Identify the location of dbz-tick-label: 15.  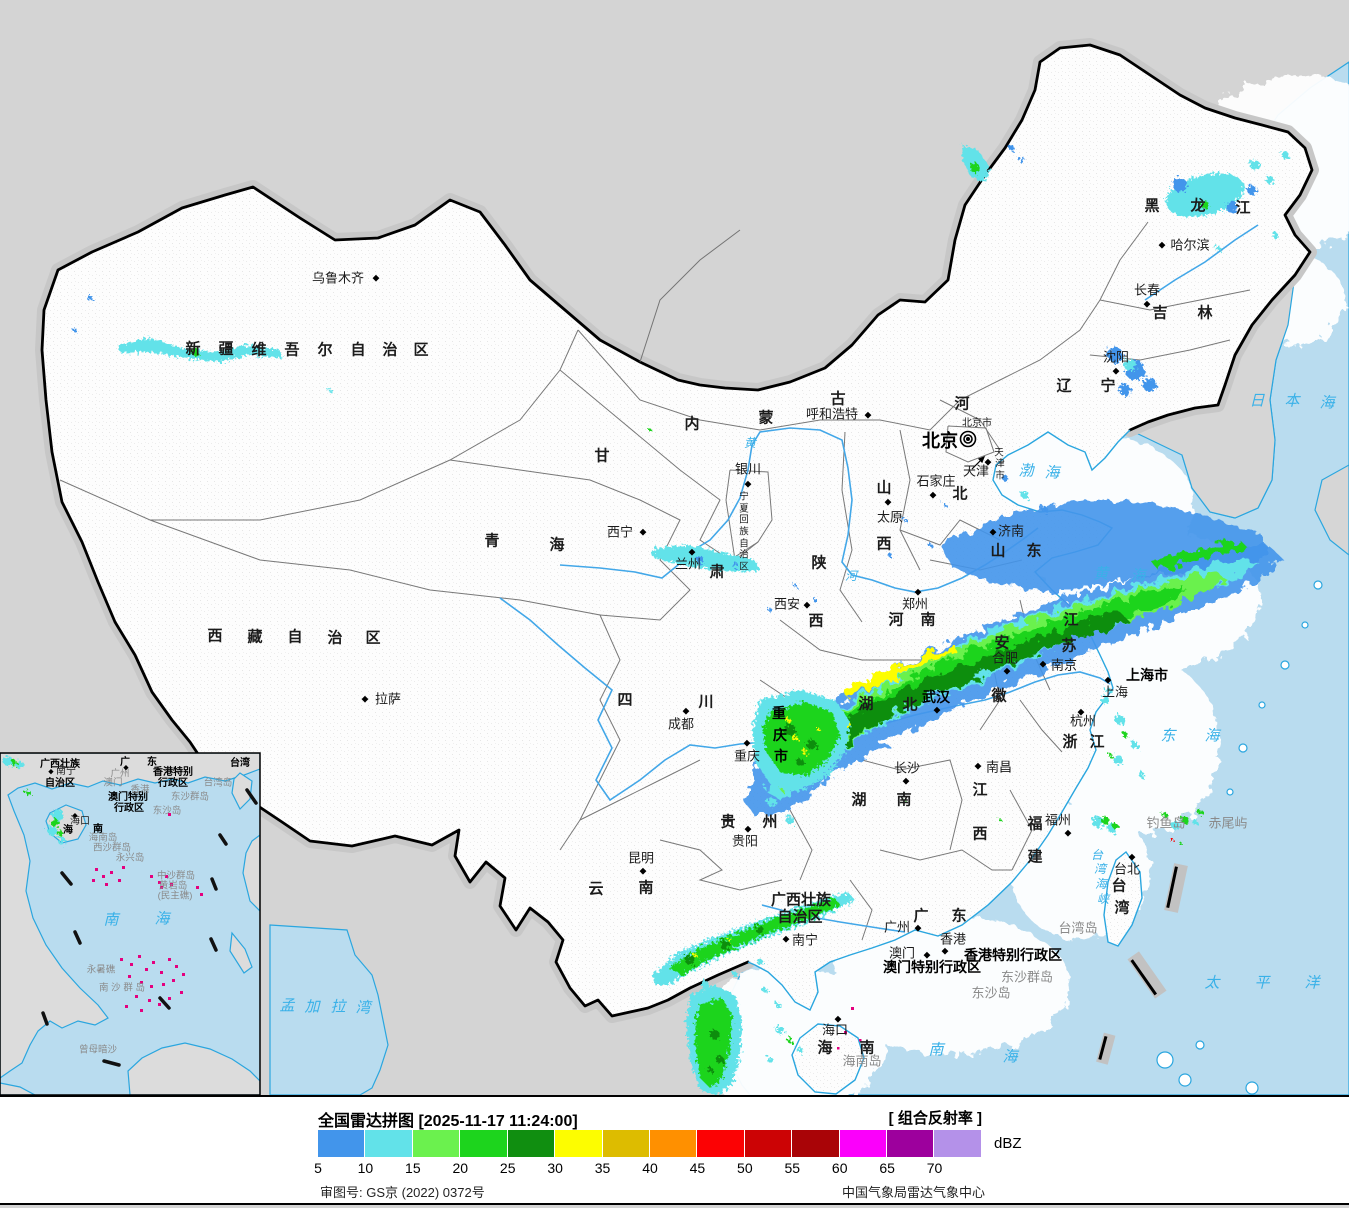
(413, 1168).